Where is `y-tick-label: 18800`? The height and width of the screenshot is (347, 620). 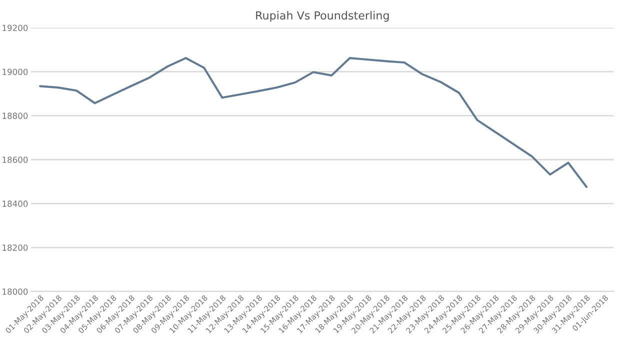 y-tick-label: 18800 is located at coordinates (15, 115).